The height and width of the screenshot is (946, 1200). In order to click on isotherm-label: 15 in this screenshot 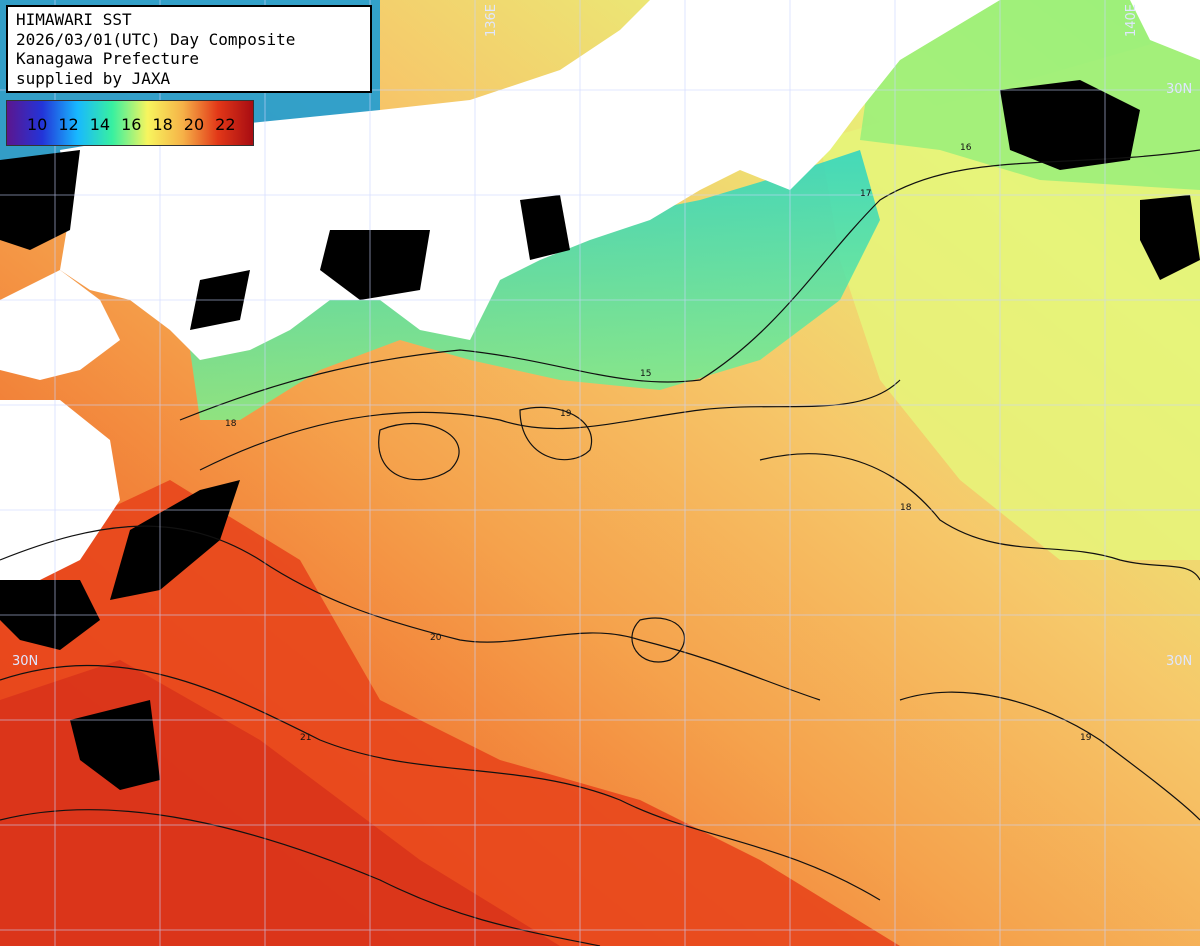, I will do `click(645, 374)`.